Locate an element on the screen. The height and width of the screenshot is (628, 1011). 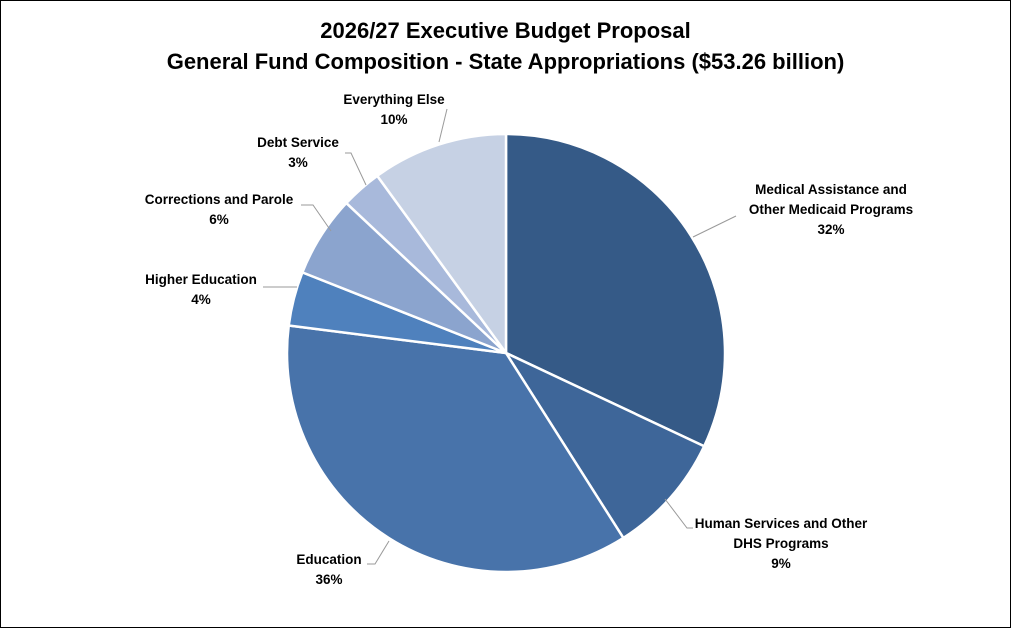
slice-label: Everything Else 10% is located at coordinates (394, 109).